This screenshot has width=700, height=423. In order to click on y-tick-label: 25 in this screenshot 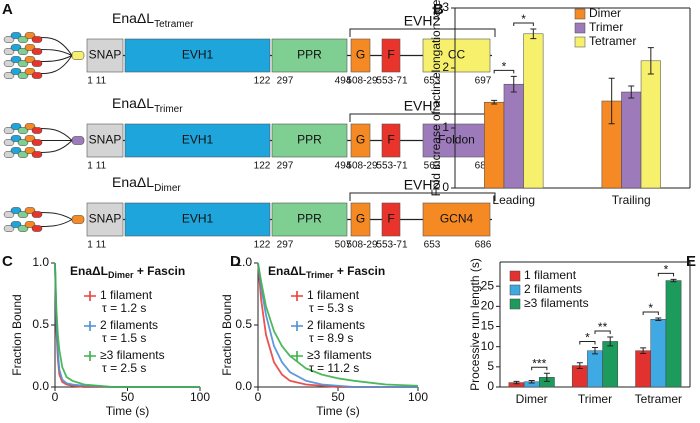, I will do `click(488, 285)`.